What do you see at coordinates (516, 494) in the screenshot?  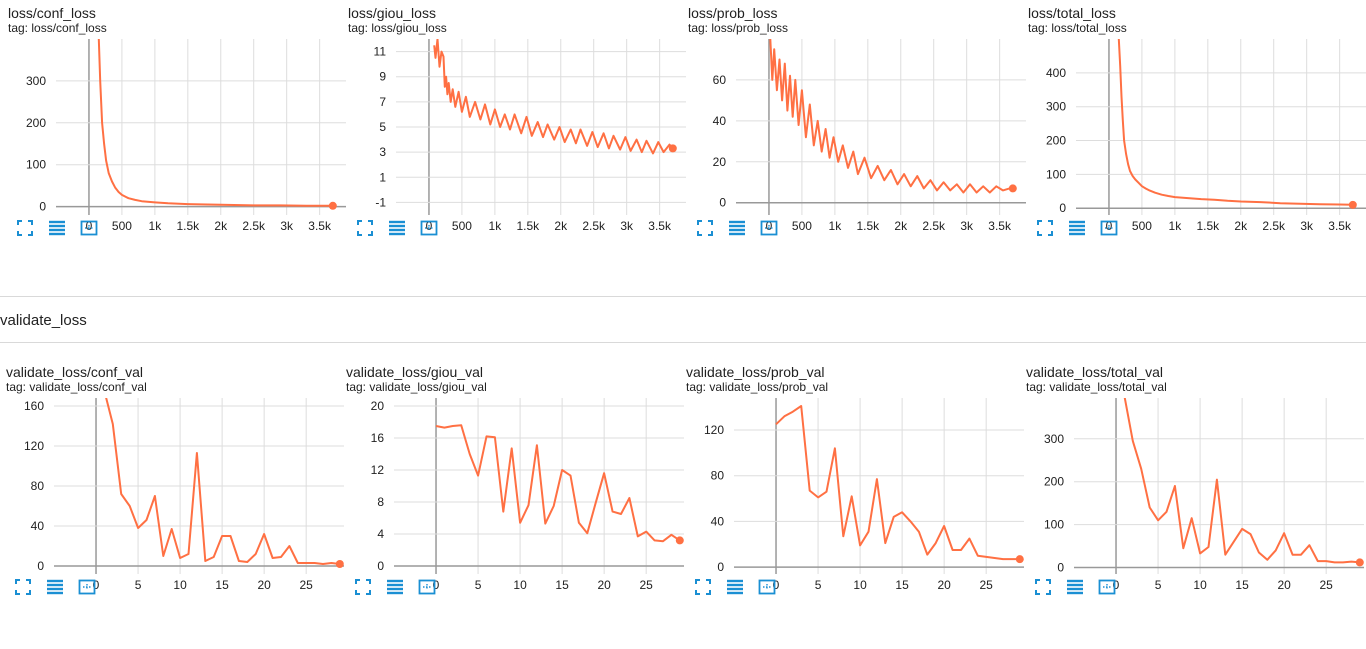 I see `line-chart: 0 5 10 15 20 25 0 4 8 12 16 20` at bounding box center [516, 494].